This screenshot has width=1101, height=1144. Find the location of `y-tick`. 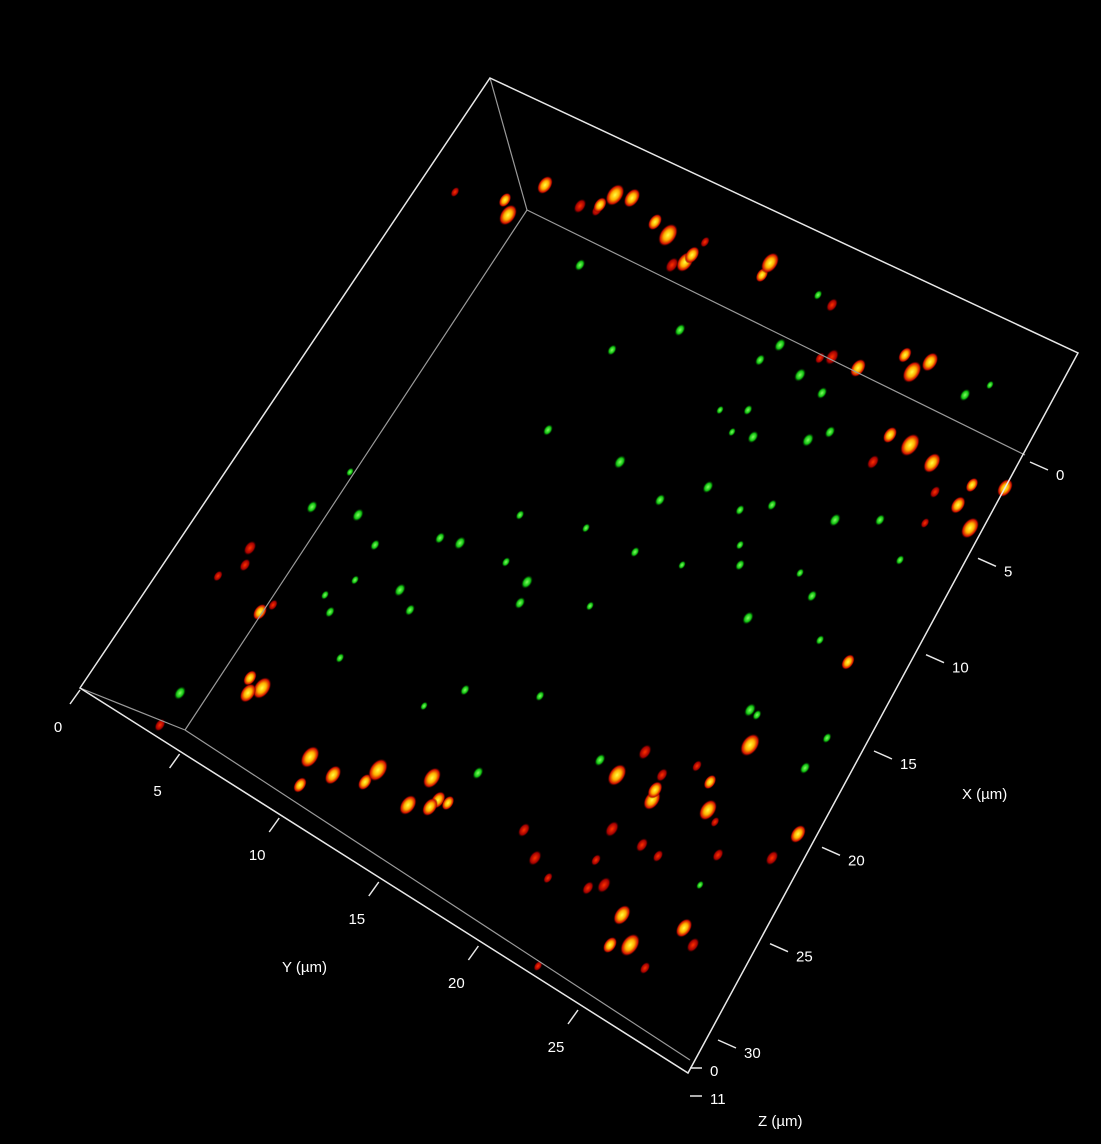

y-tick is located at coordinates (75, 697).